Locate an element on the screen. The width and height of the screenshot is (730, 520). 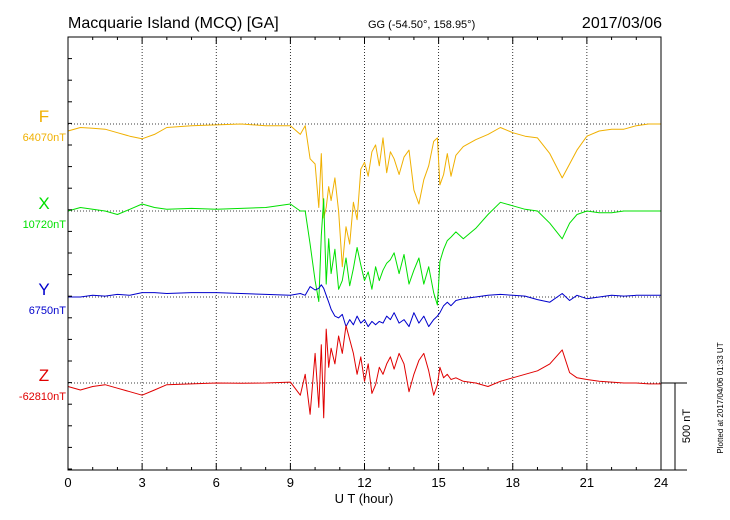
x-tick-label: 3 is located at coordinates (142, 482).